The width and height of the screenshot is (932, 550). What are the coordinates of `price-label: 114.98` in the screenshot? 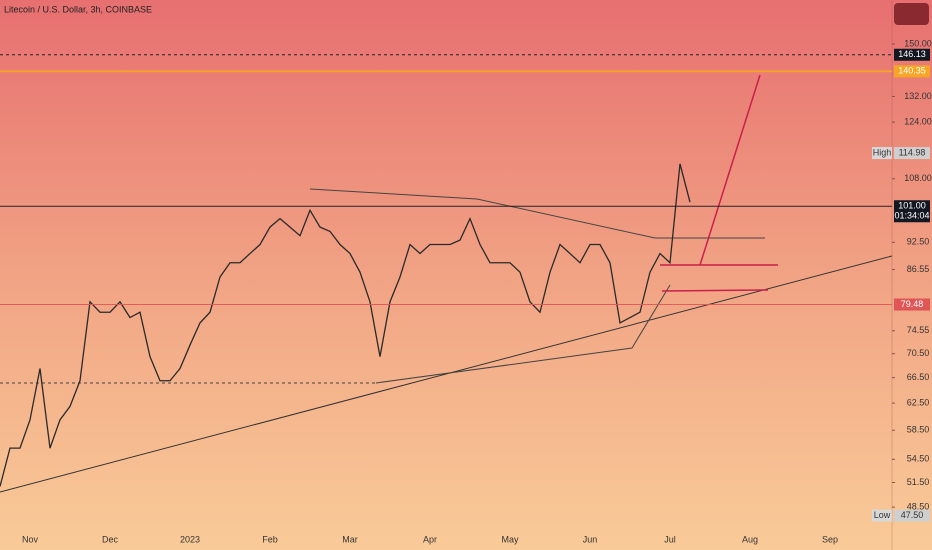 It's located at (912, 152).